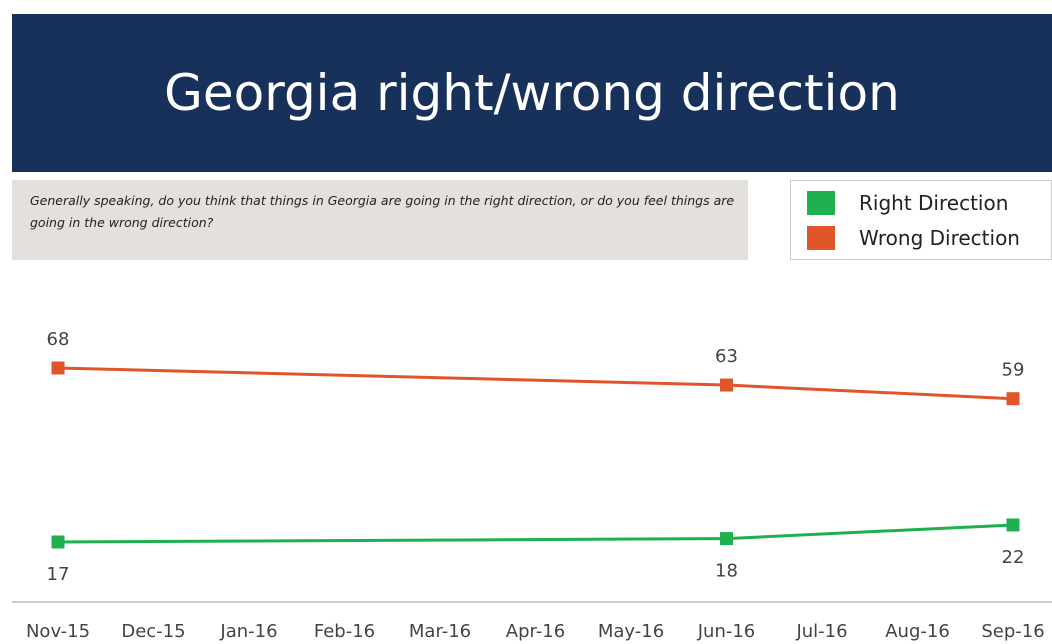  Describe the element at coordinates (58, 631) in the screenshot. I see `x-tick-label: Nov-15` at that location.